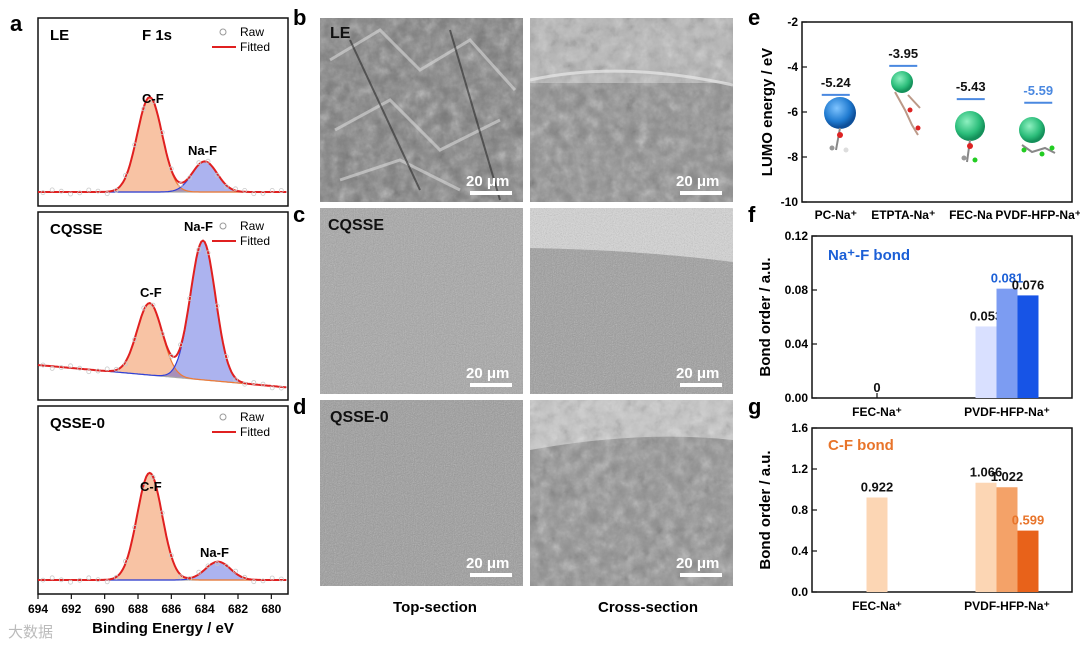 Image resolution: width=1080 pixels, height=648 pixels. I want to click on xps-legend-cqsse: Raw Fitted, so click(241, 233).